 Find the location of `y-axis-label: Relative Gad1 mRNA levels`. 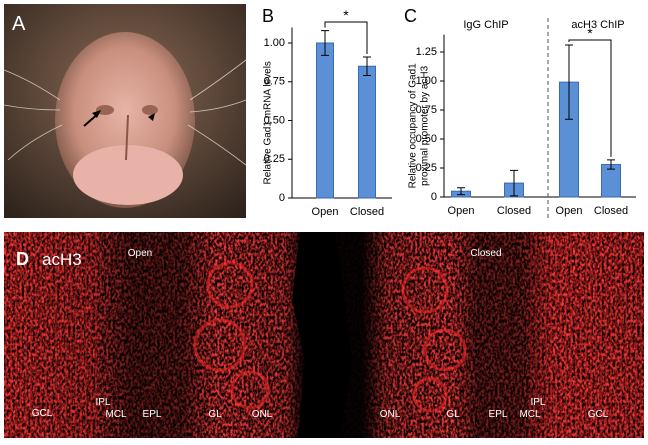

y-axis-label: Relative Gad1 mRNA levels is located at coordinates (268, 122).